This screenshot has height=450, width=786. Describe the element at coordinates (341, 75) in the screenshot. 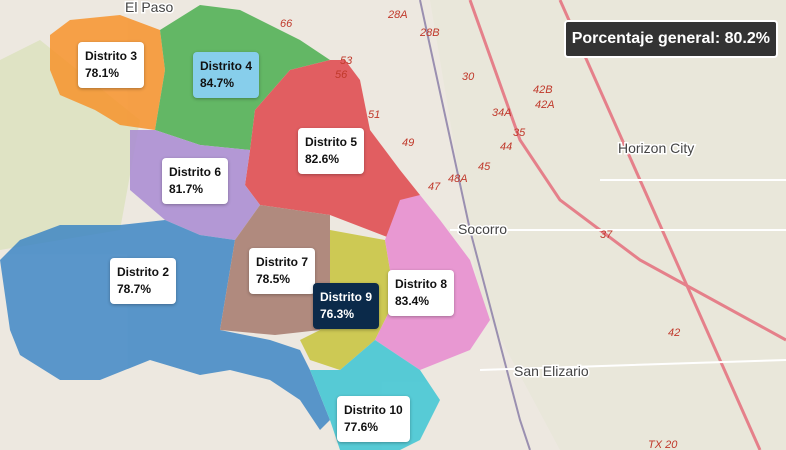

I see `road-label: 56` at that location.